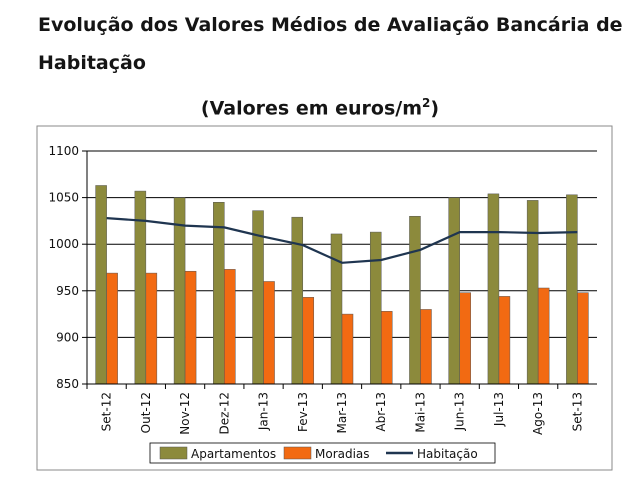  Describe the element at coordinates (460, 411) in the screenshot. I see `x-tick-label: Jun-13` at that location.